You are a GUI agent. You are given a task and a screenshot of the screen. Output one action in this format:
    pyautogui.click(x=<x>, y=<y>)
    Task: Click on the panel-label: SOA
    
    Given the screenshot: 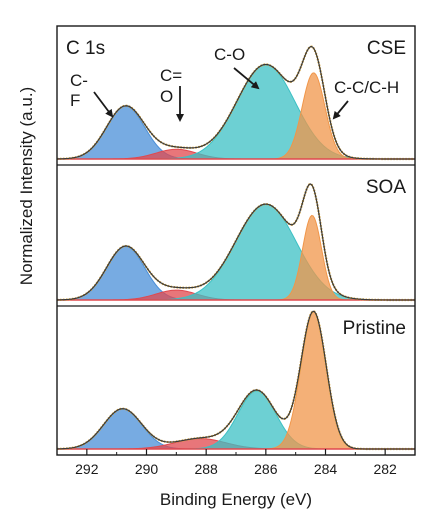 What is the action you would take?
    pyautogui.click(x=386, y=187)
    